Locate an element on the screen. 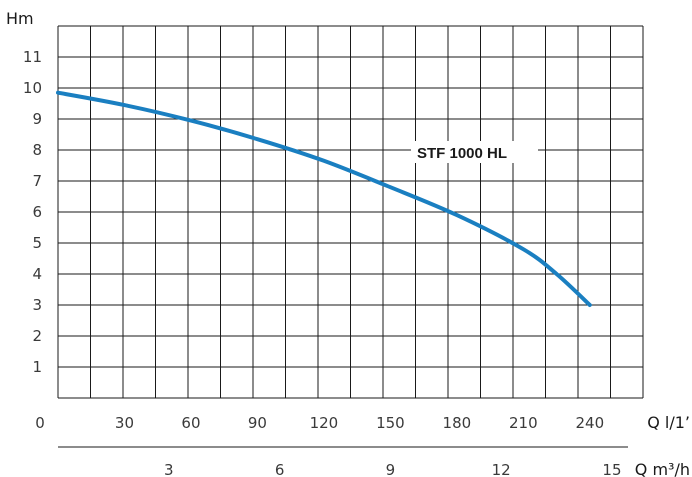  secondary-x-axis-ticks: 3 6 9 12 15 is located at coordinates (393, 469).